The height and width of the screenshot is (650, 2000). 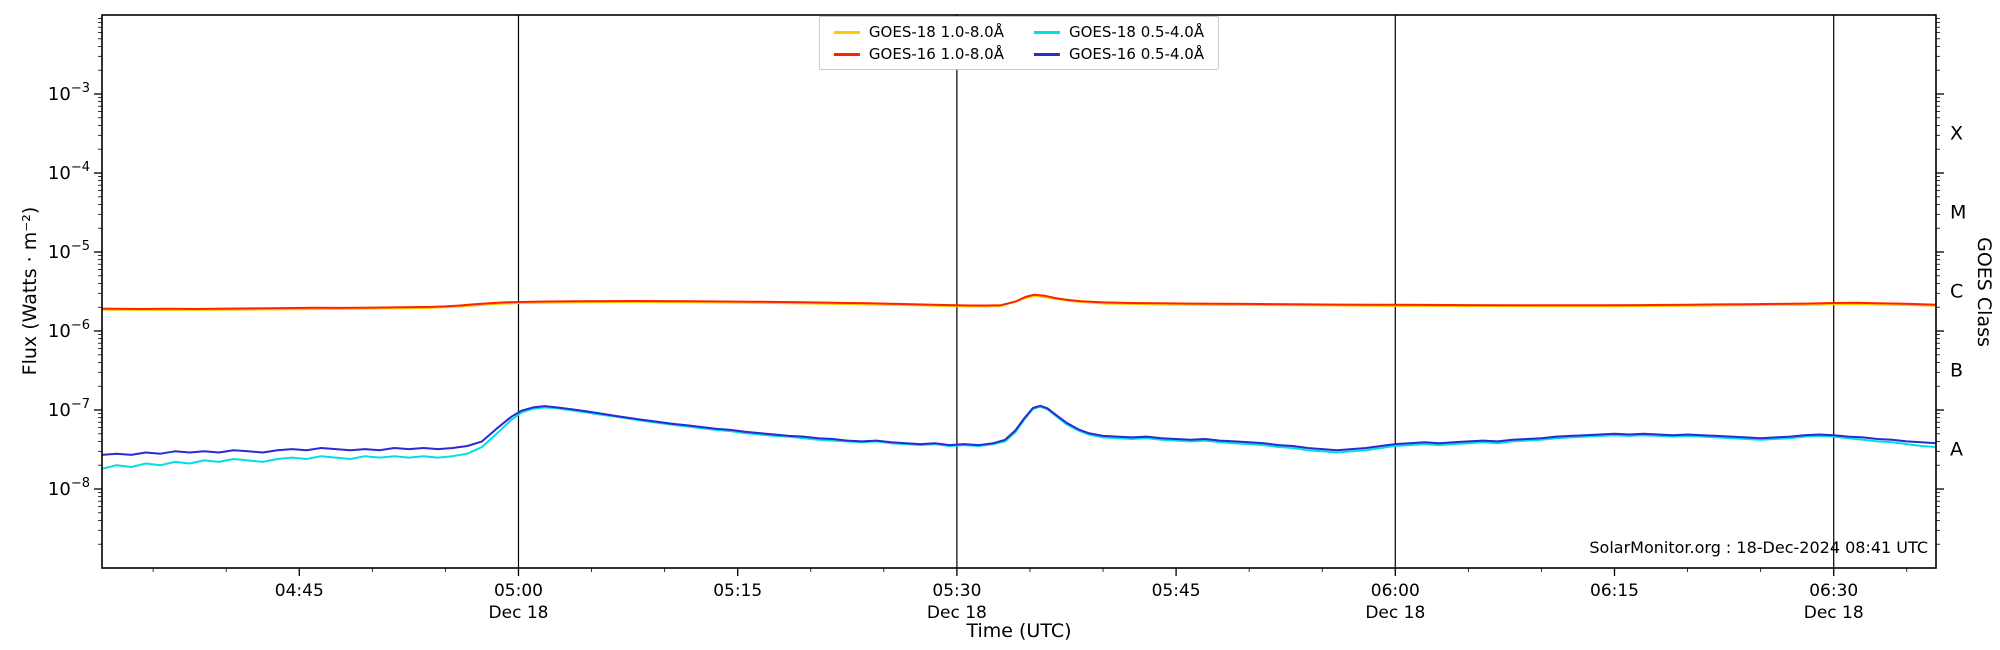 I want to click on x-tick-label: 05:15, so click(x=737, y=591).